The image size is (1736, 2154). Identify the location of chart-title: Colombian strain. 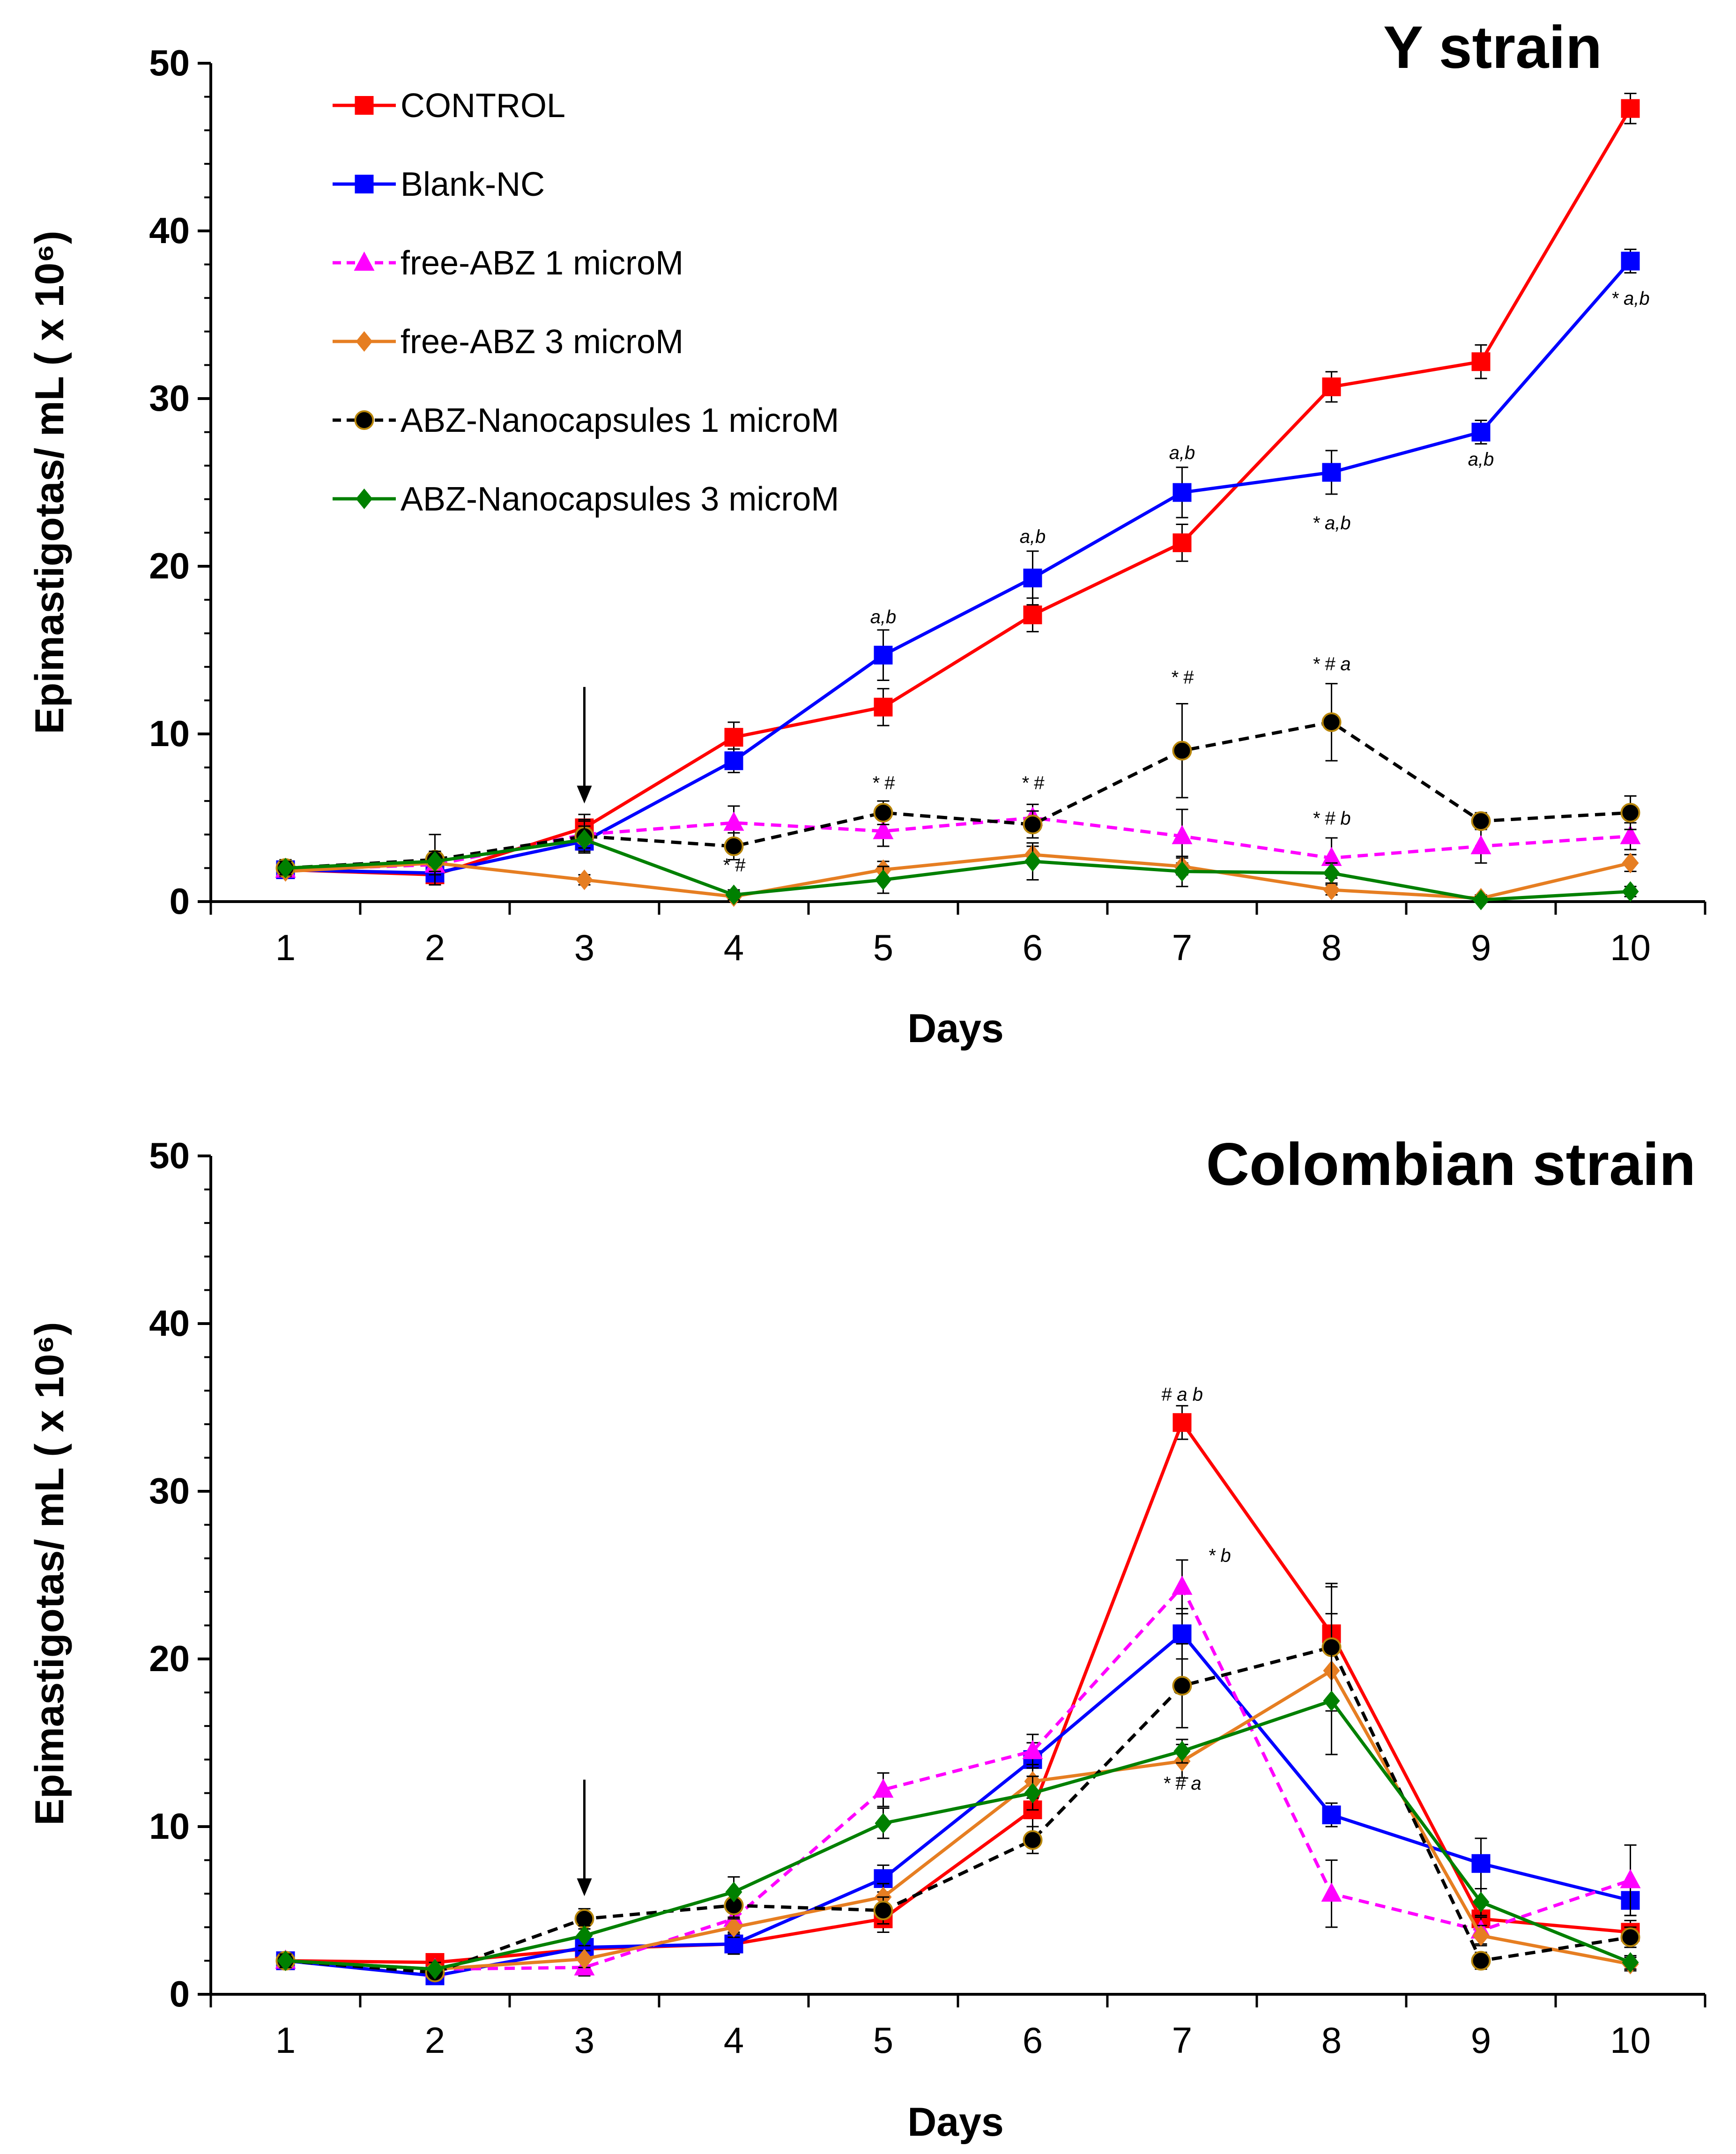
(1451, 1164).